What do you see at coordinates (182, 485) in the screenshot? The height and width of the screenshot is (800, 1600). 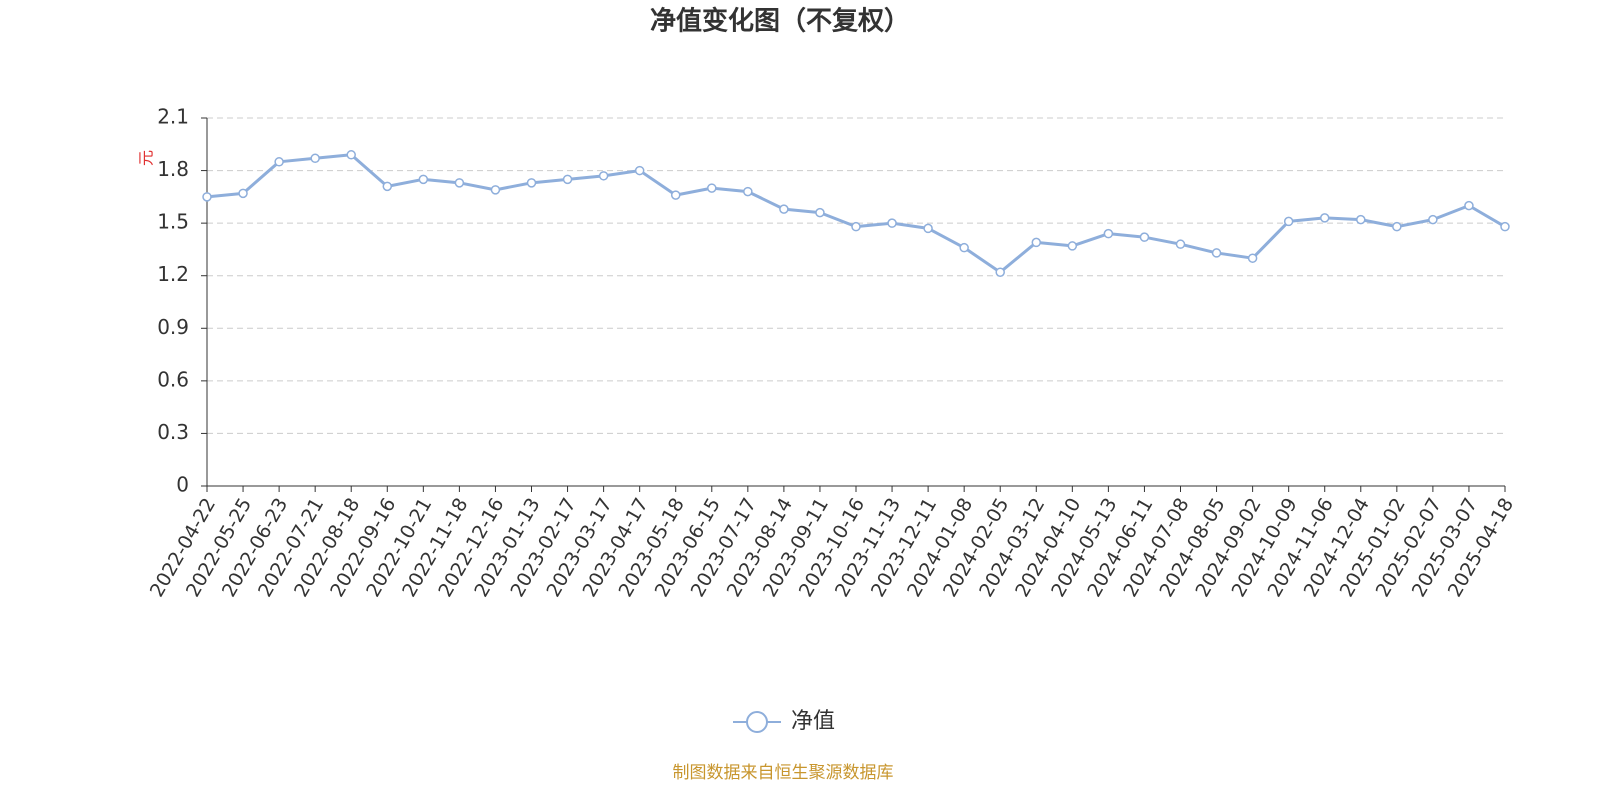 I see `y-tick-label: 0` at bounding box center [182, 485].